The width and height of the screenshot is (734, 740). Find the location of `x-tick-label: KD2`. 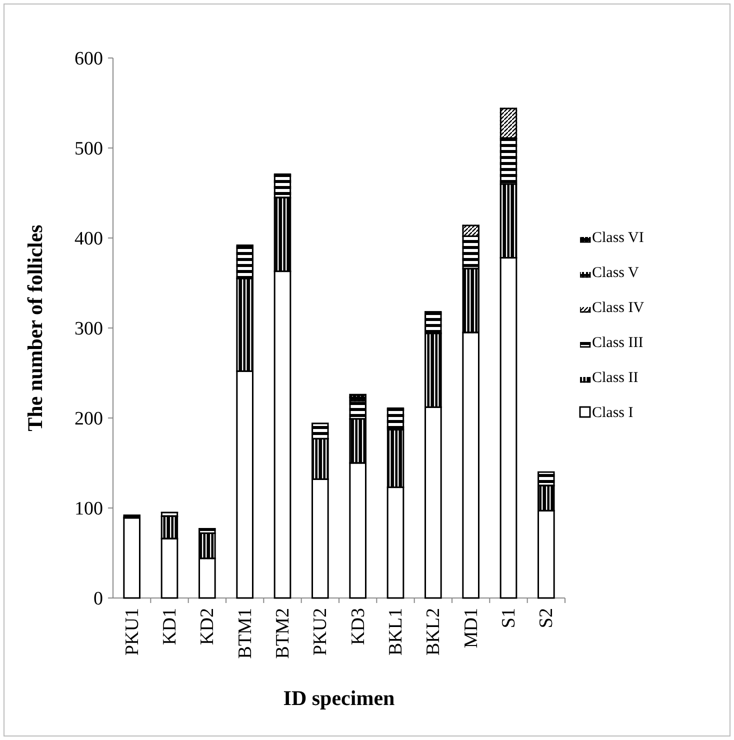

x-tick-label: KD2 is located at coordinates (207, 626).